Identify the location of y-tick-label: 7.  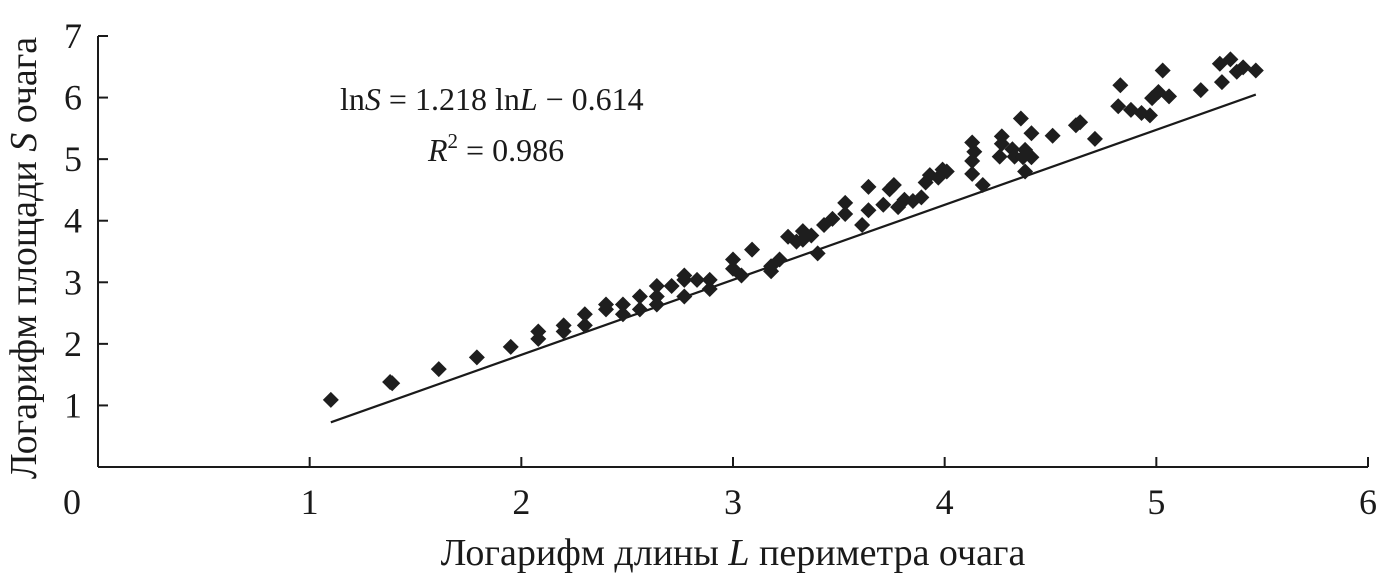
(73, 36).